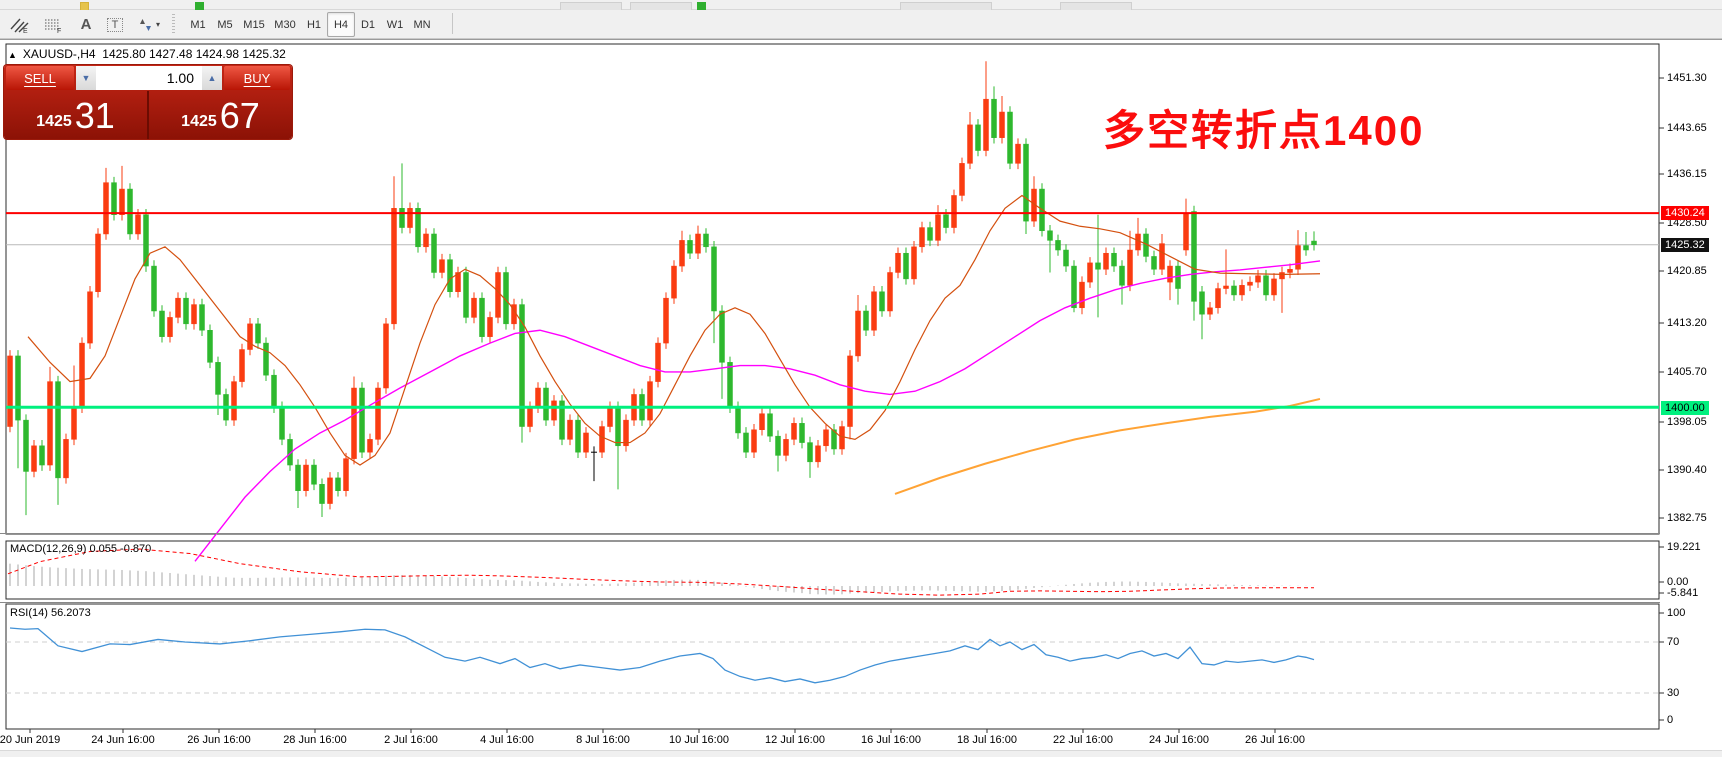  Describe the element at coordinates (861, 753) in the screenshot. I see `status-bar-fragment` at that location.